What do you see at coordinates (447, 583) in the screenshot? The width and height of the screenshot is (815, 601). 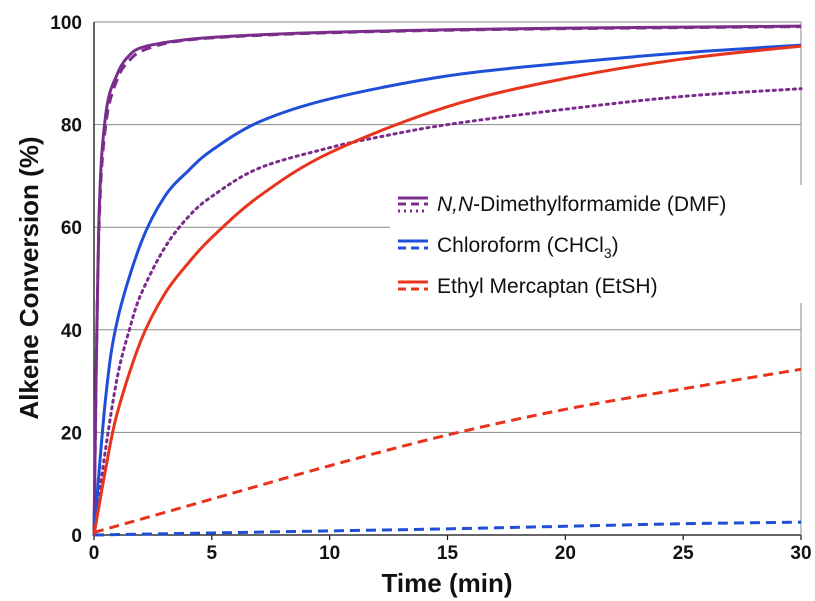 I see `x-axis-title: Time (min)` at bounding box center [447, 583].